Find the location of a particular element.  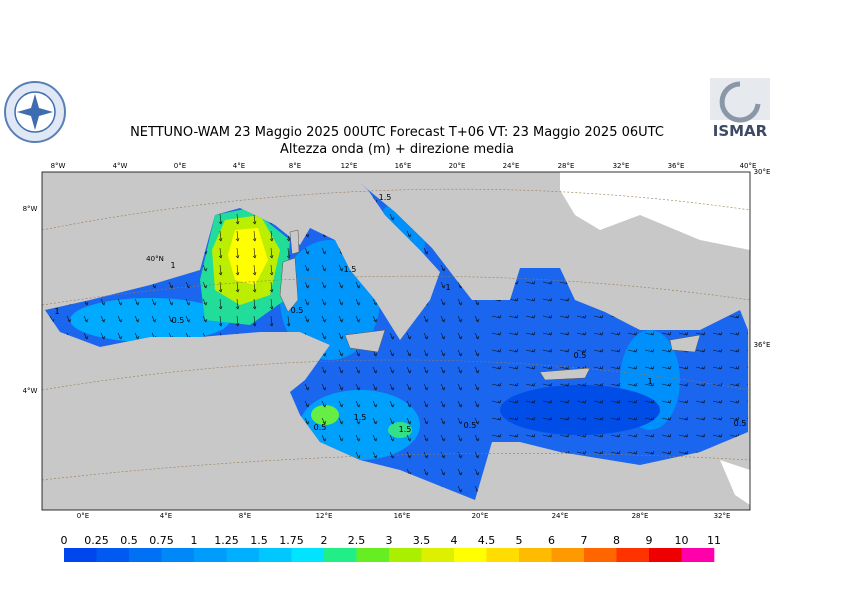

lon-label: 16°E is located at coordinates (402, 516).